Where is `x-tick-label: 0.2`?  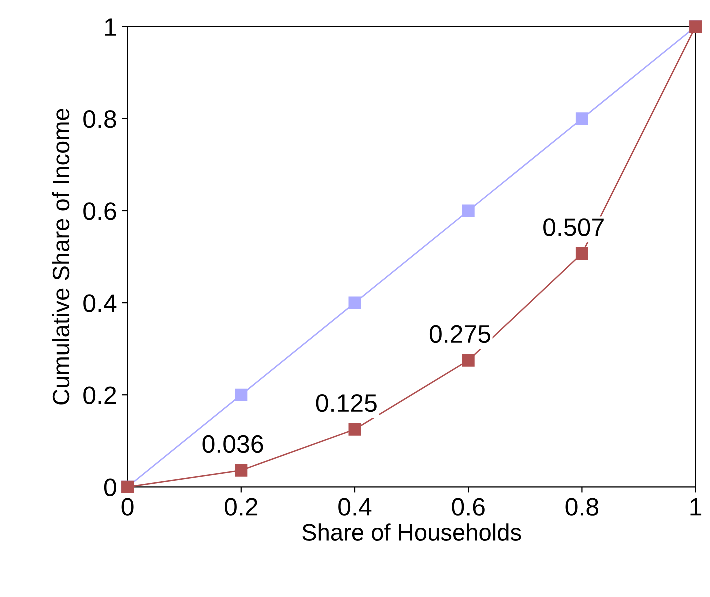
x-tick-label: 0.2 is located at coordinates (241, 507).